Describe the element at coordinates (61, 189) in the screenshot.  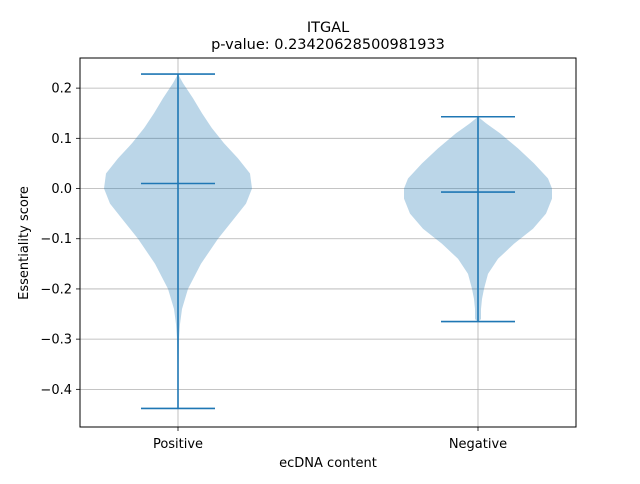
I see `y-tick-label: 0.0` at that location.